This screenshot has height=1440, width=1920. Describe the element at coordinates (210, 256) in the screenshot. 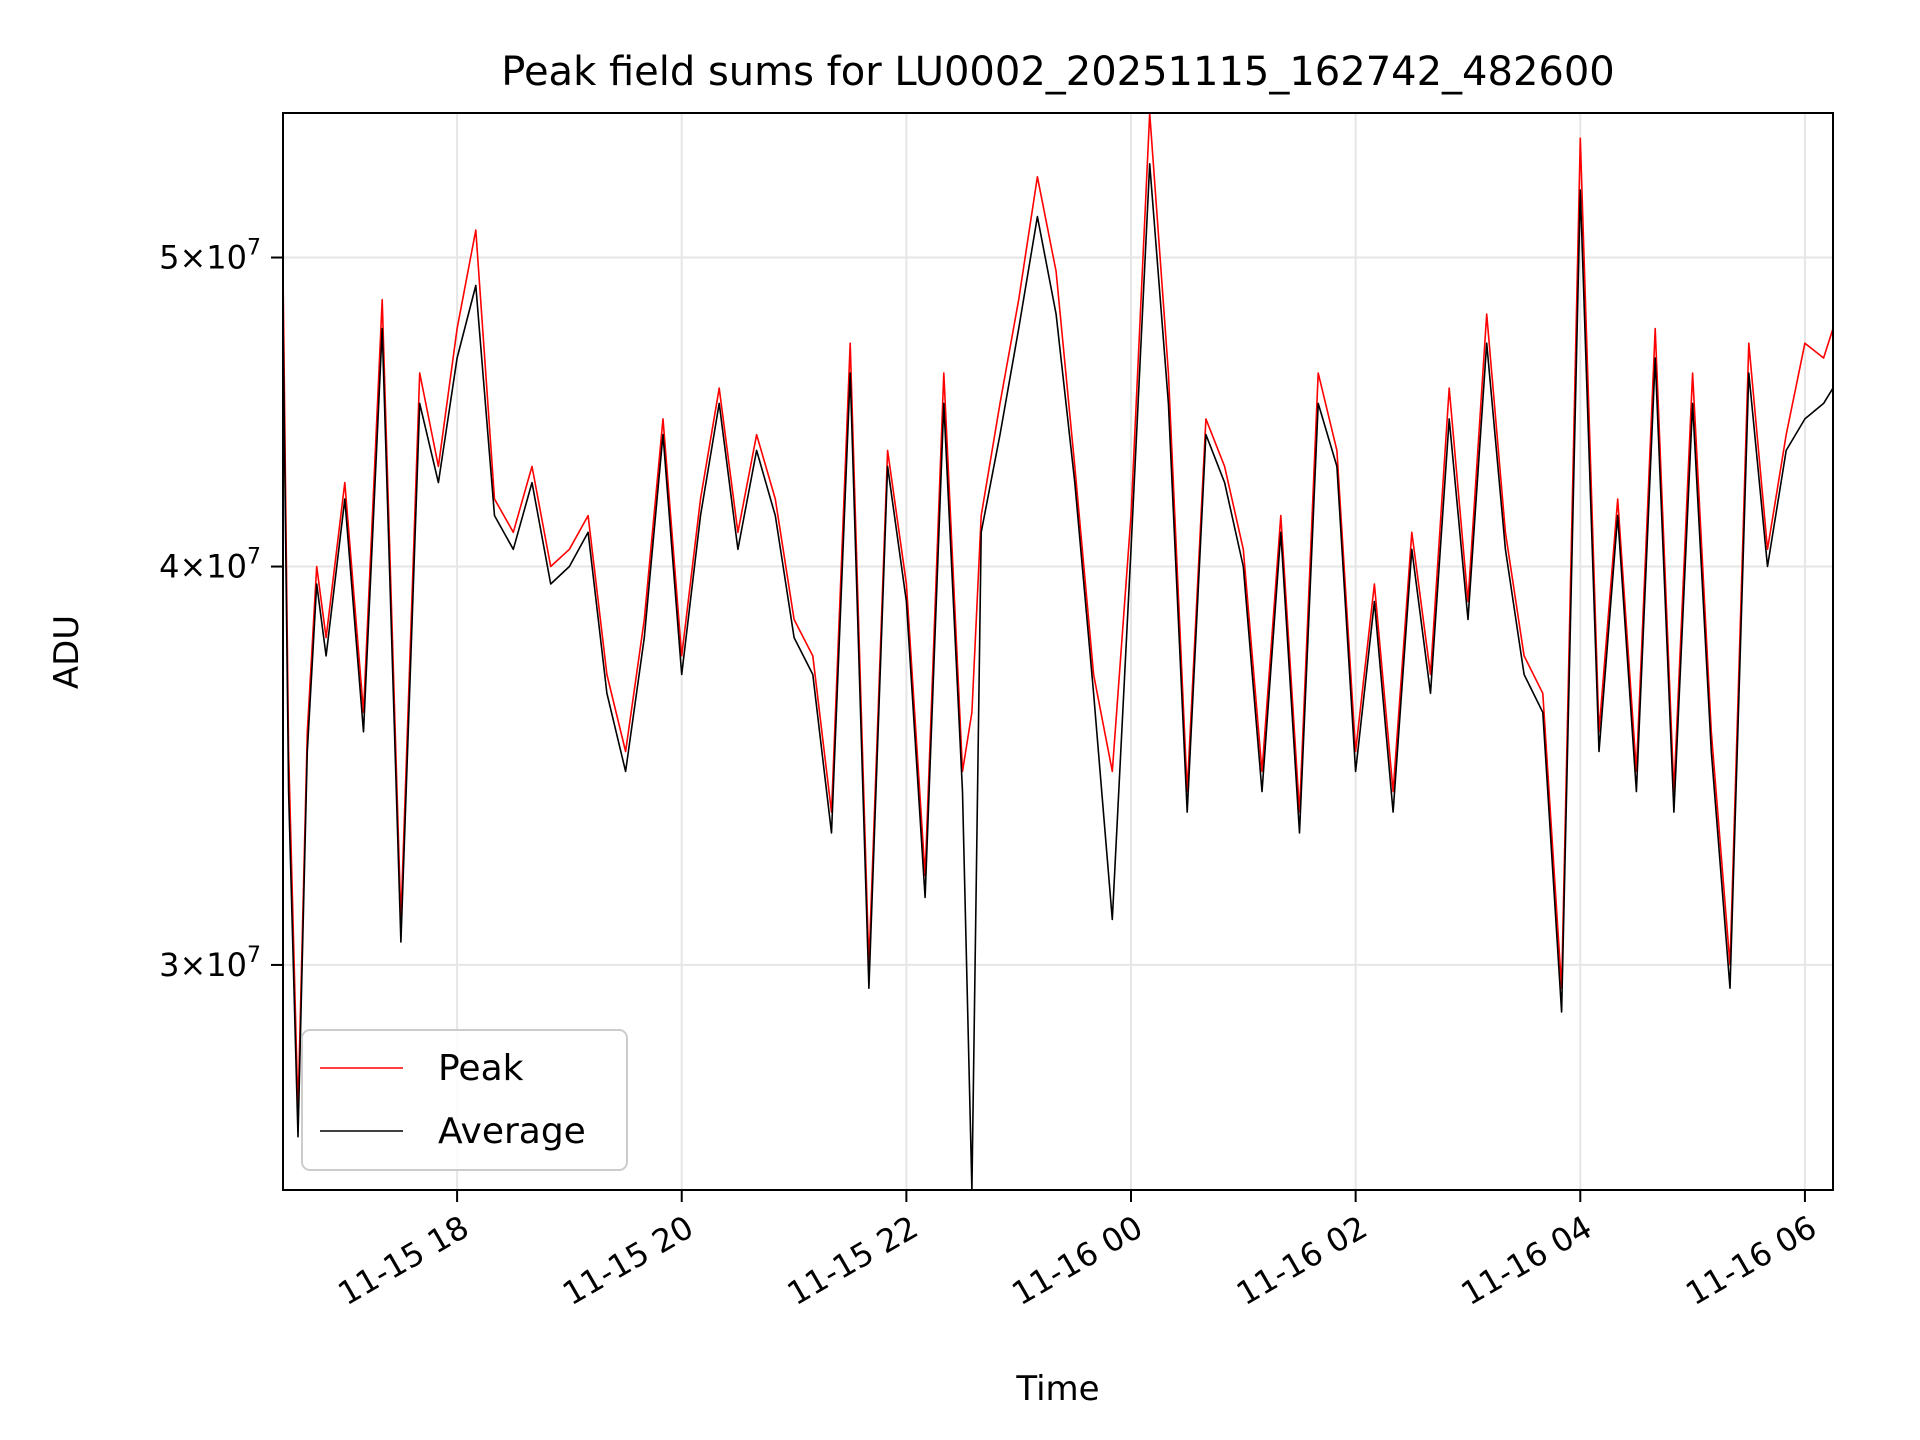

I see `y-tick-label: 5×107` at that location.